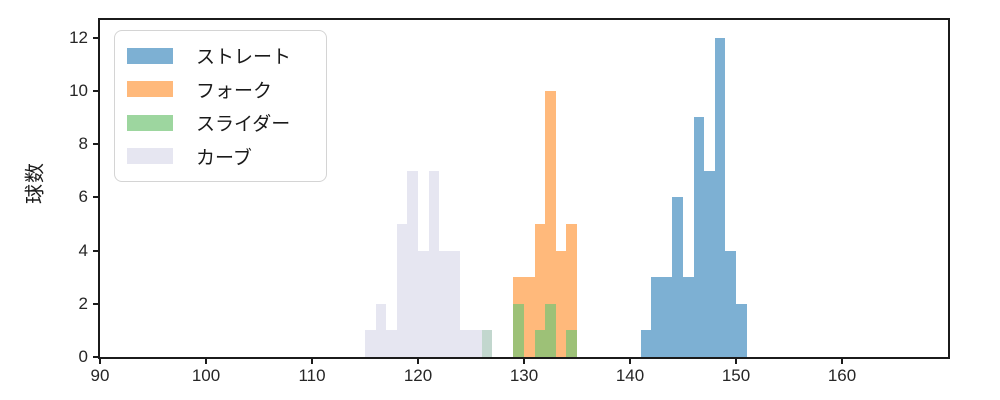 Image resolution: width=1000 pixels, height=400 pixels. What do you see at coordinates (83, 250) in the screenshot?
I see `y-tick-label: 4` at bounding box center [83, 250].